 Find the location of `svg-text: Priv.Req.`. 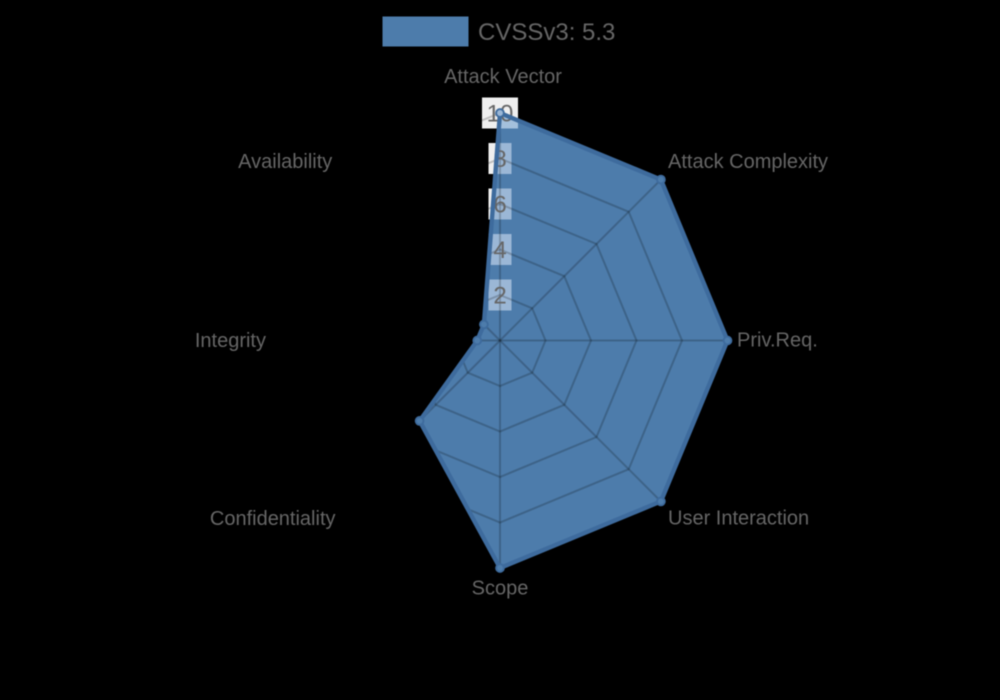

svg-text: Priv.Req. is located at coordinates (777, 341).